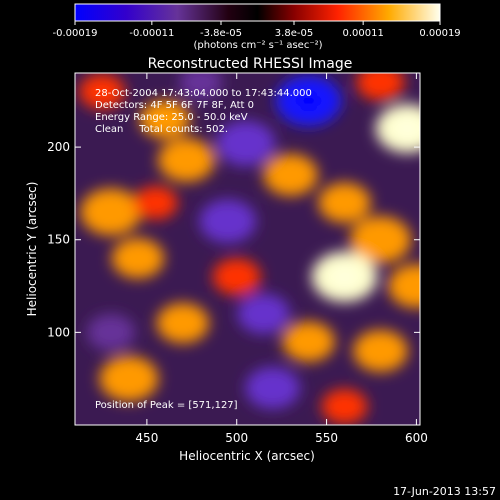  What do you see at coordinates (362, 33) in the screenshot?
I see `colorbar-tick-label: 0.00011` at bounding box center [362, 33].